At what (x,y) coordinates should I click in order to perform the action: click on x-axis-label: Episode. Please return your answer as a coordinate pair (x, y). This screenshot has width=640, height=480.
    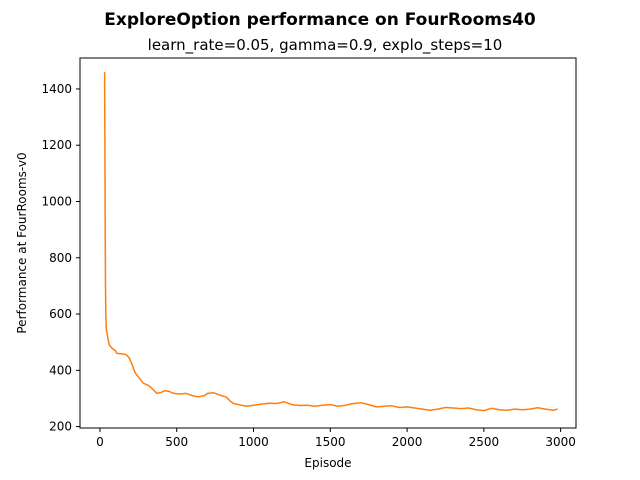
    Looking at the image, I should click on (327, 463).